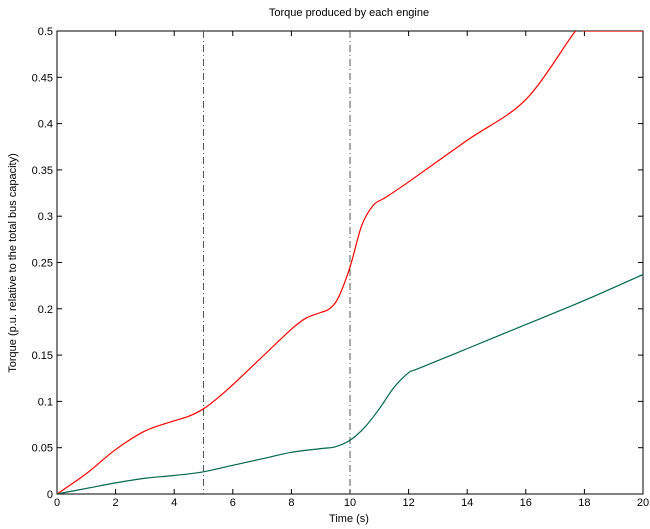 The image size is (650, 529). Describe the element at coordinates (57, 503) in the screenshot. I see `x-tick-label: 0` at that location.